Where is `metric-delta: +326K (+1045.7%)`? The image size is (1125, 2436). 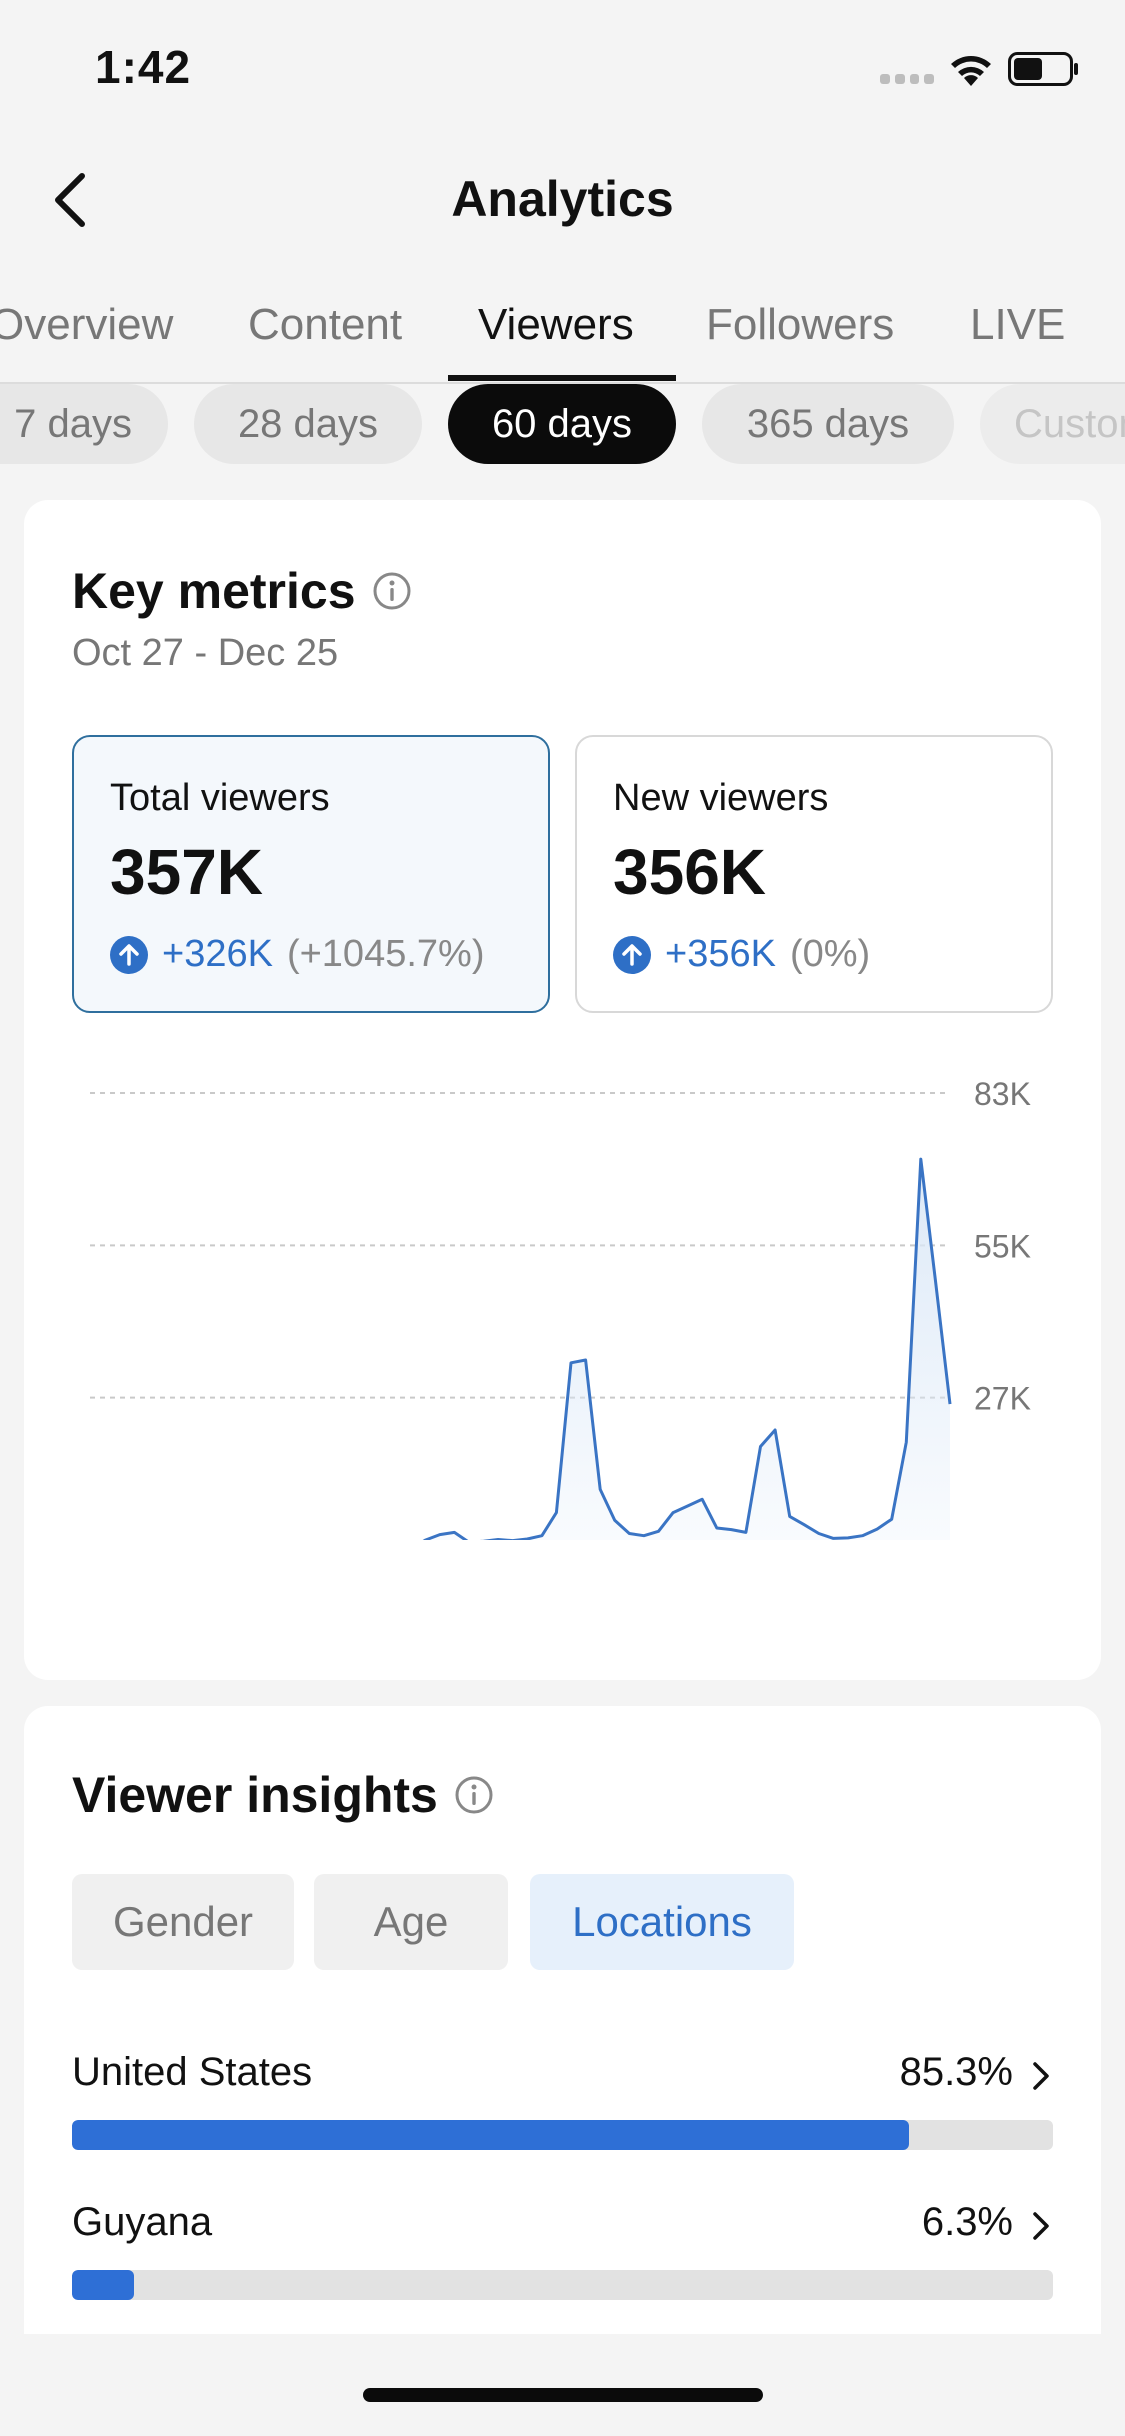
metric-delta: +326K (+1045.7%) is located at coordinates (297, 954).